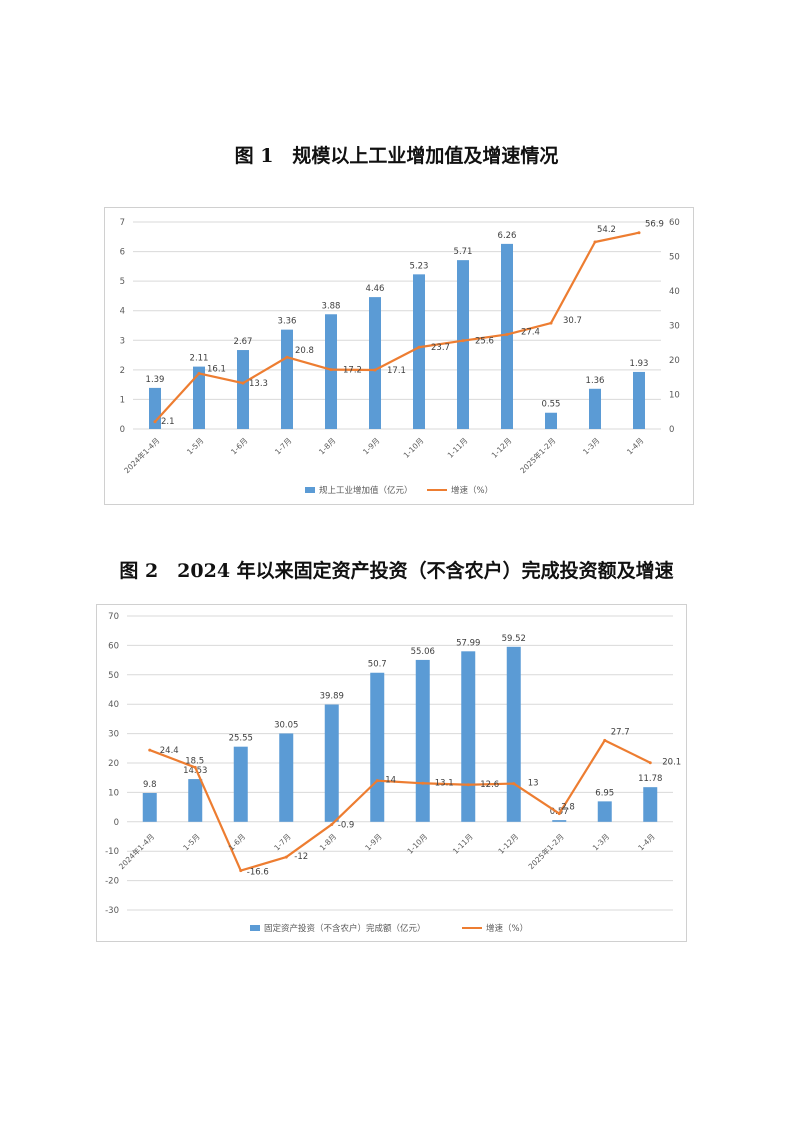 This screenshot has height=1122, width=793. What do you see at coordinates (620, 732) in the screenshot?
I see `line-data-label: 27.7` at bounding box center [620, 732].